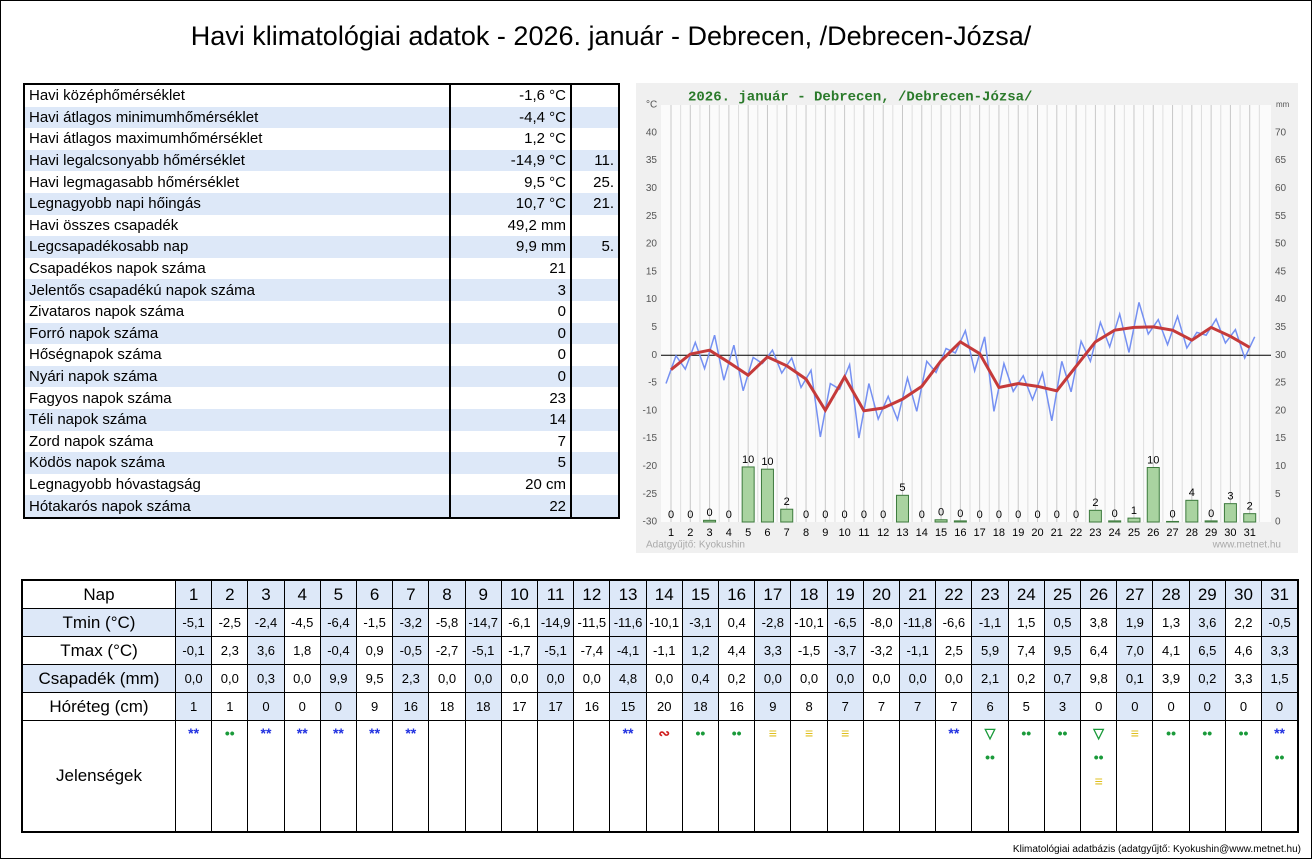 This screenshot has height=859, width=1312. Describe the element at coordinates (321, 225) in the screenshot. I see `summary-row: Havi összes csapadék 49,2 mm` at that location.